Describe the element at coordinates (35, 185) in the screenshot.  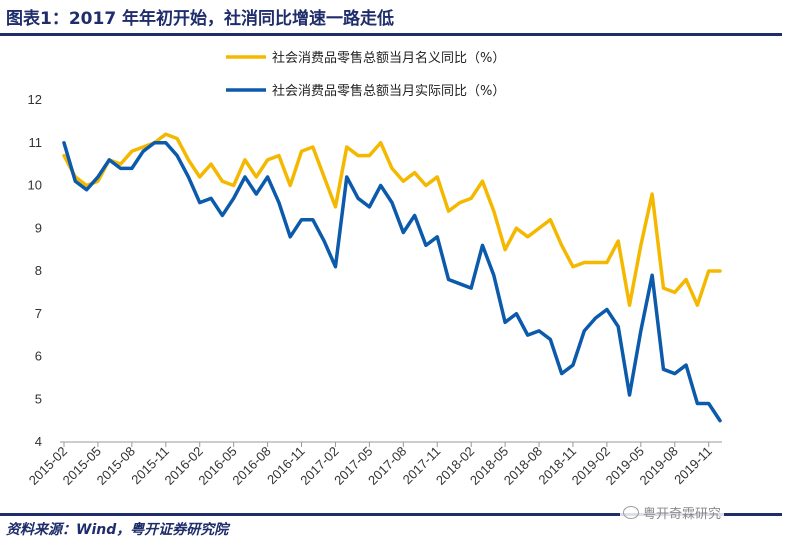
I see `y-tick-label: 10` at that location.